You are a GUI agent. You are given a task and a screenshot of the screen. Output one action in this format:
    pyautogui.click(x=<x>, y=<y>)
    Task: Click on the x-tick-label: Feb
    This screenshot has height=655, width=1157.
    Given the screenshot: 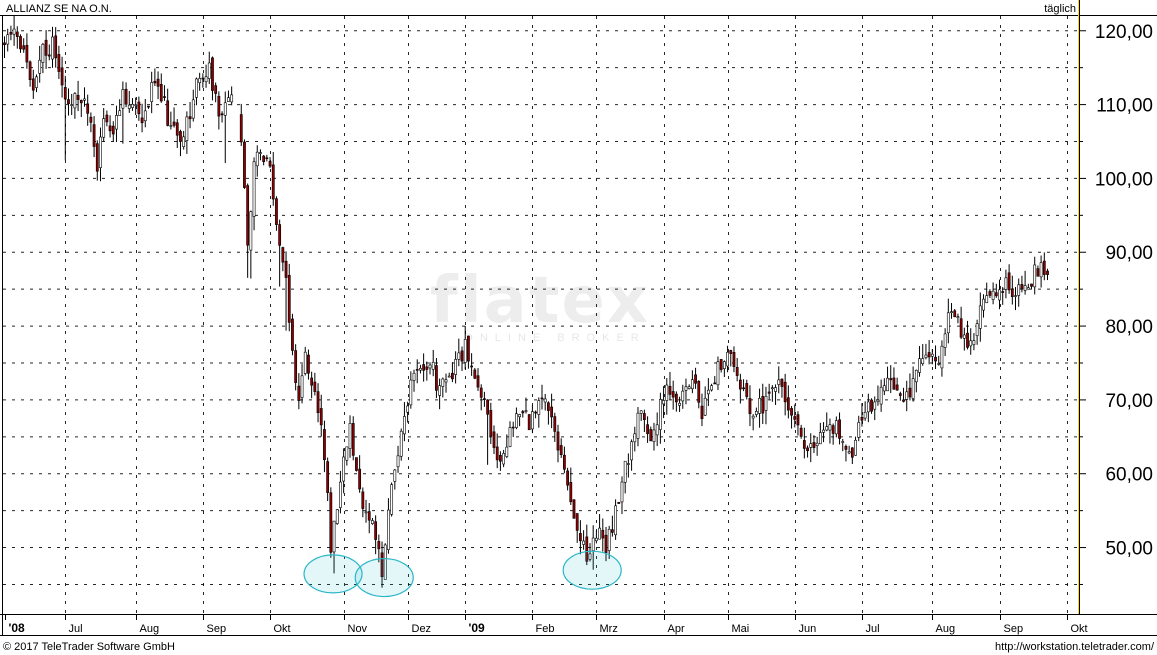 What is the action you would take?
    pyautogui.click(x=545, y=629)
    